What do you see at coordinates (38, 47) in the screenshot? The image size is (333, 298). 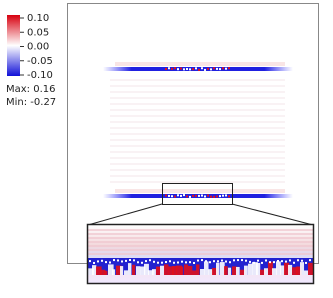 I see `colorbar-tick-label: 0.00` at bounding box center [38, 47].